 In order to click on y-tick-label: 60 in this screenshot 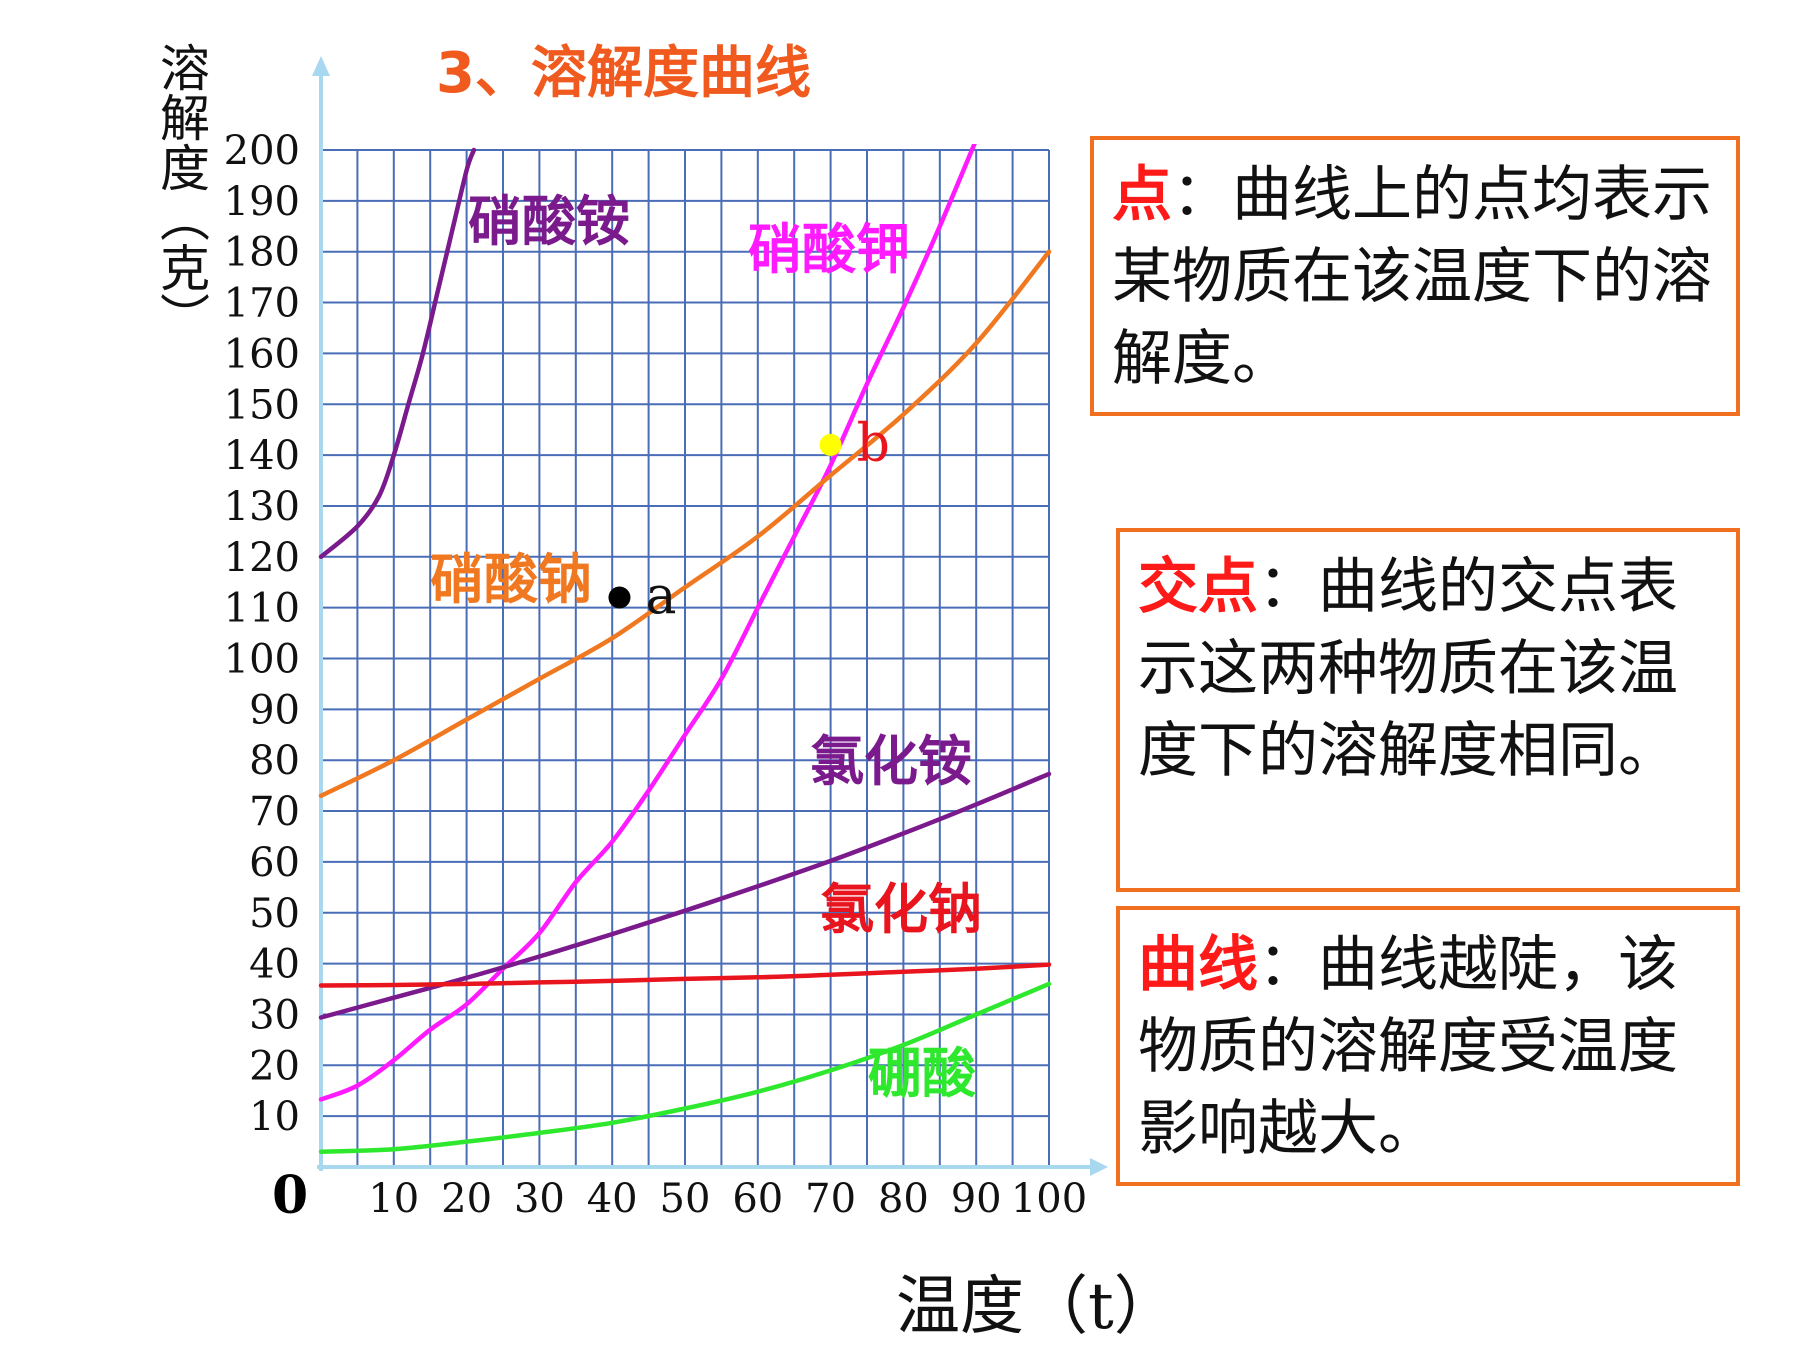, I will do `click(274, 863)`.